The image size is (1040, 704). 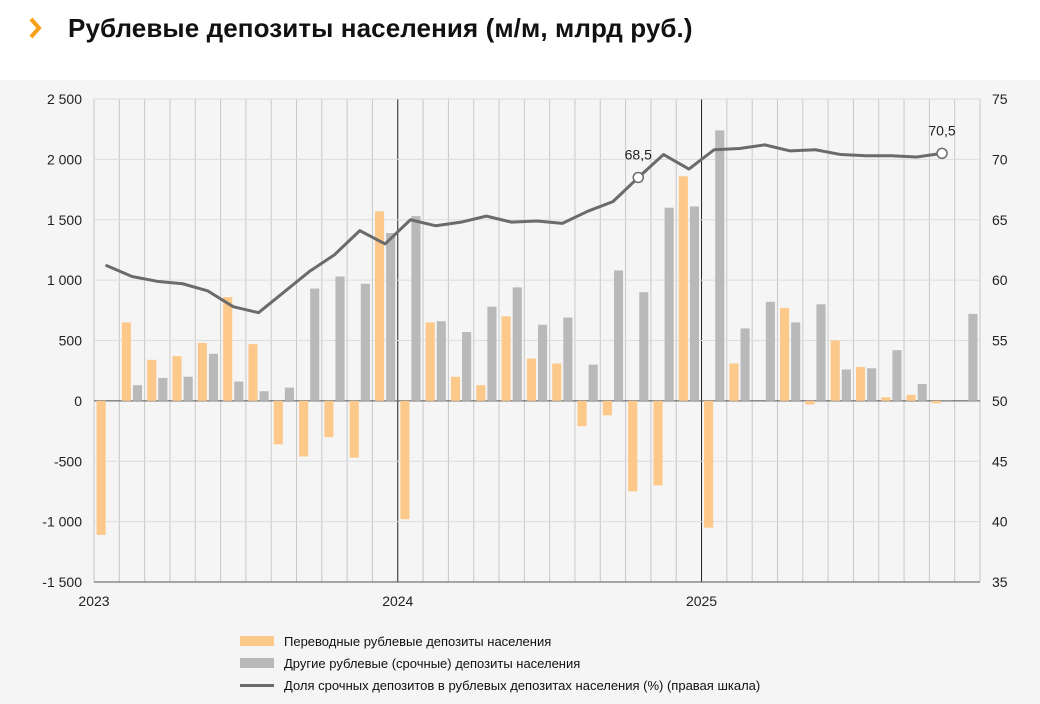 What do you see at coordinates (62, 582) in the screenshot?
I see `left-tick-label: -1 500` at bounding box center [62, 582].